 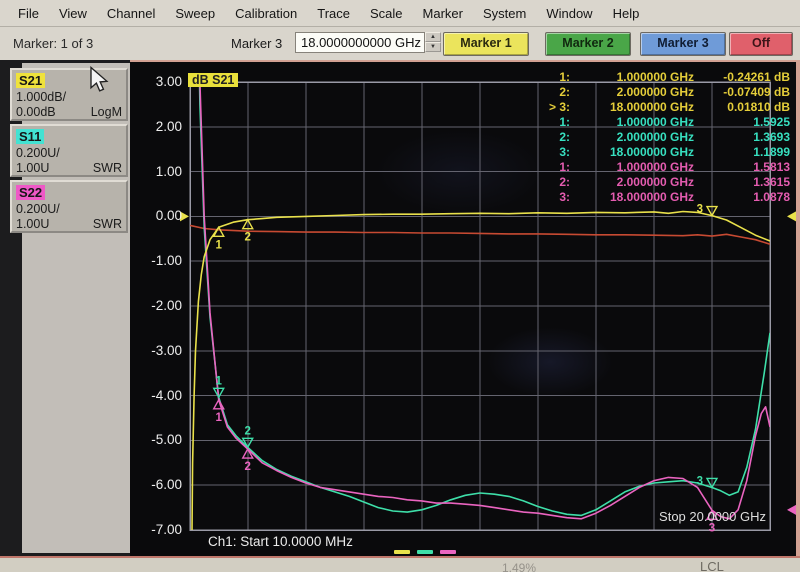 What do you see at coordinates (219, 381) in the screenshot?
I see `svg-text: 1` at bounding box center [219, 381].